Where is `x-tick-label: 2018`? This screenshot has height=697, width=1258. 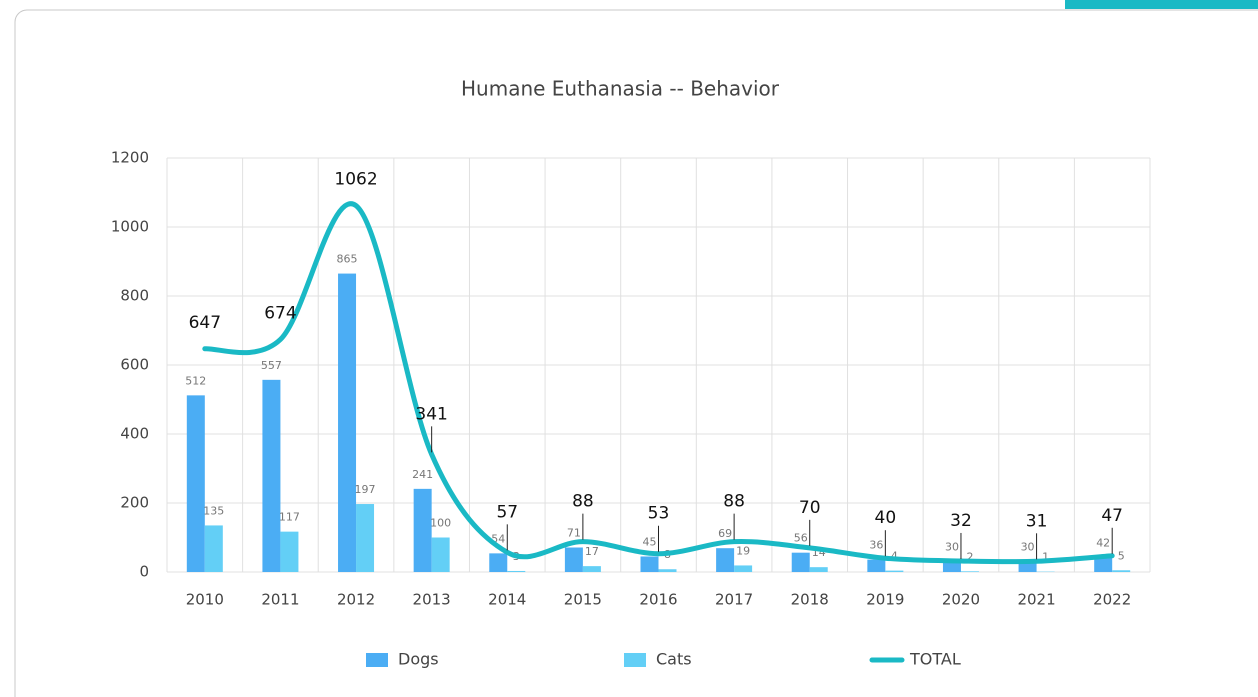 x-tick-label: 2018 is located at coordinates (810, 600).